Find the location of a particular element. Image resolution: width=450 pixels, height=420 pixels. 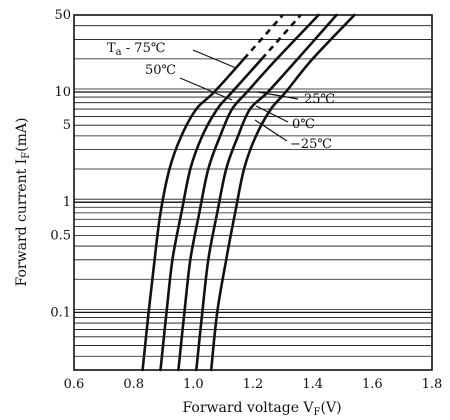

x-tick-label: 1.6 is located at coordinates (372, 384).